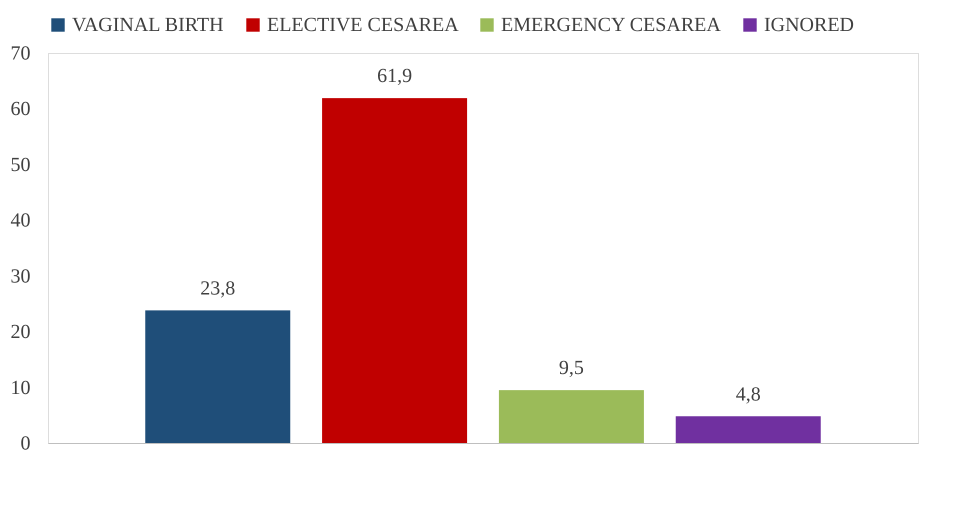 The height and width of the screenshot is (508, 965). What do you see at coordinates (809, 25) in the screenshot?
I see `legend-label: IGNORED` at bounding box center [809, 25].